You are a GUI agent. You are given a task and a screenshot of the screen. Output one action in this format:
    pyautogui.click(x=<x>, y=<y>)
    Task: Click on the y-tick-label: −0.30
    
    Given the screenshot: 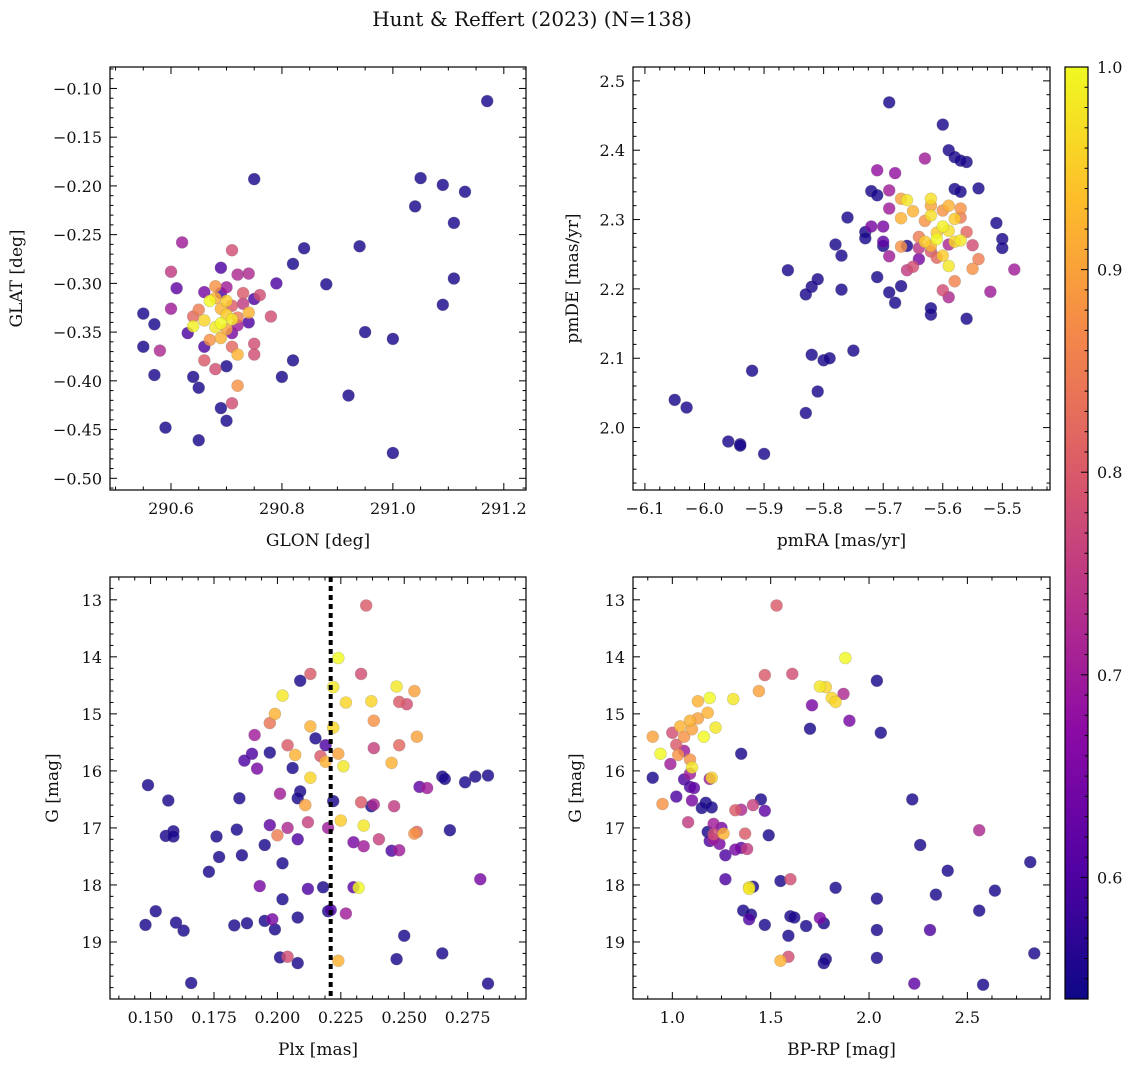 What is the action you would take?
    pyautogui.click(x=77, y=283)
    